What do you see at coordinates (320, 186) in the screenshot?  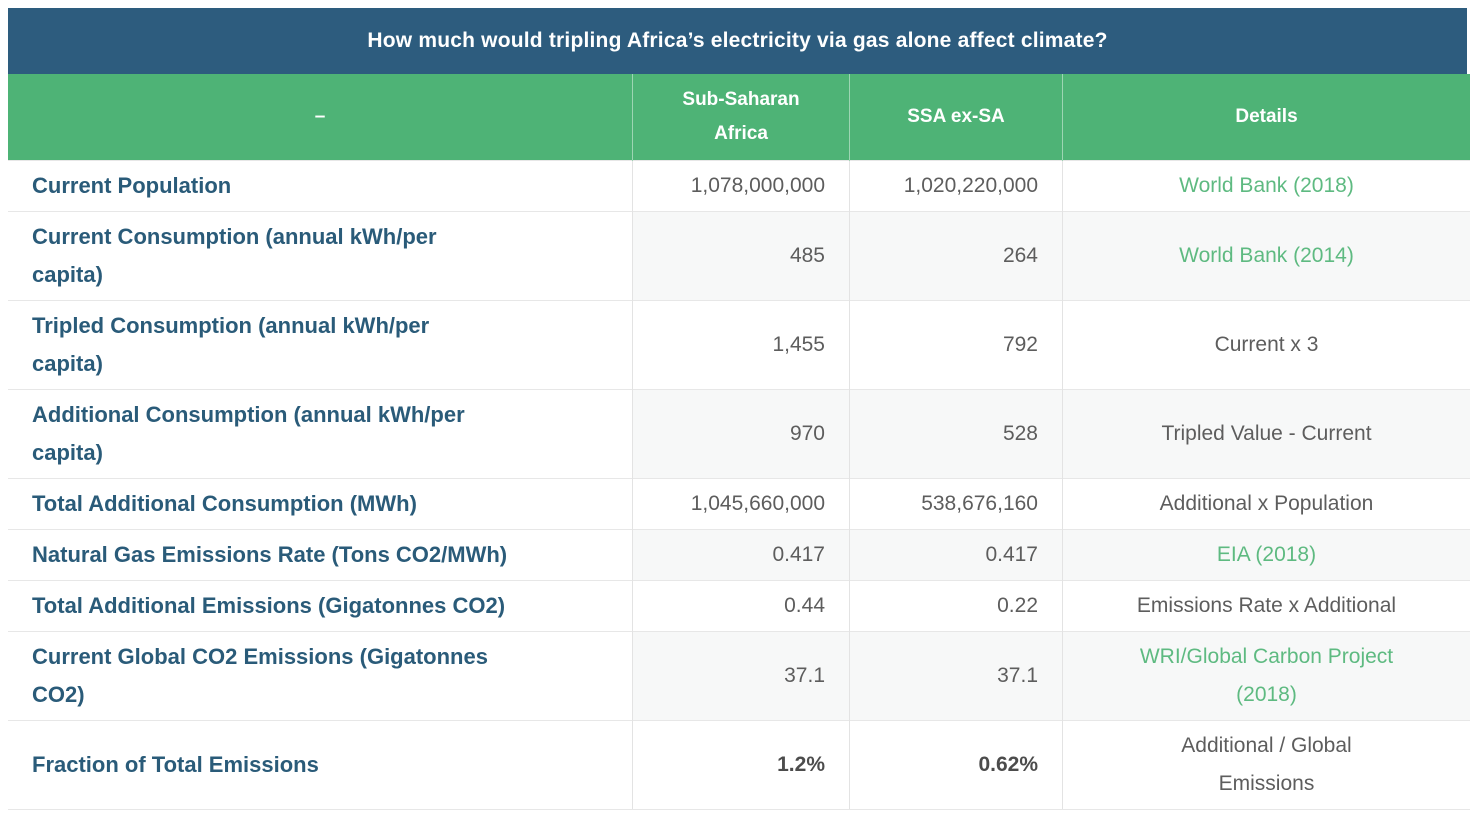 I see `row-label-cell: Current Population` at bounding box center [320, 186].